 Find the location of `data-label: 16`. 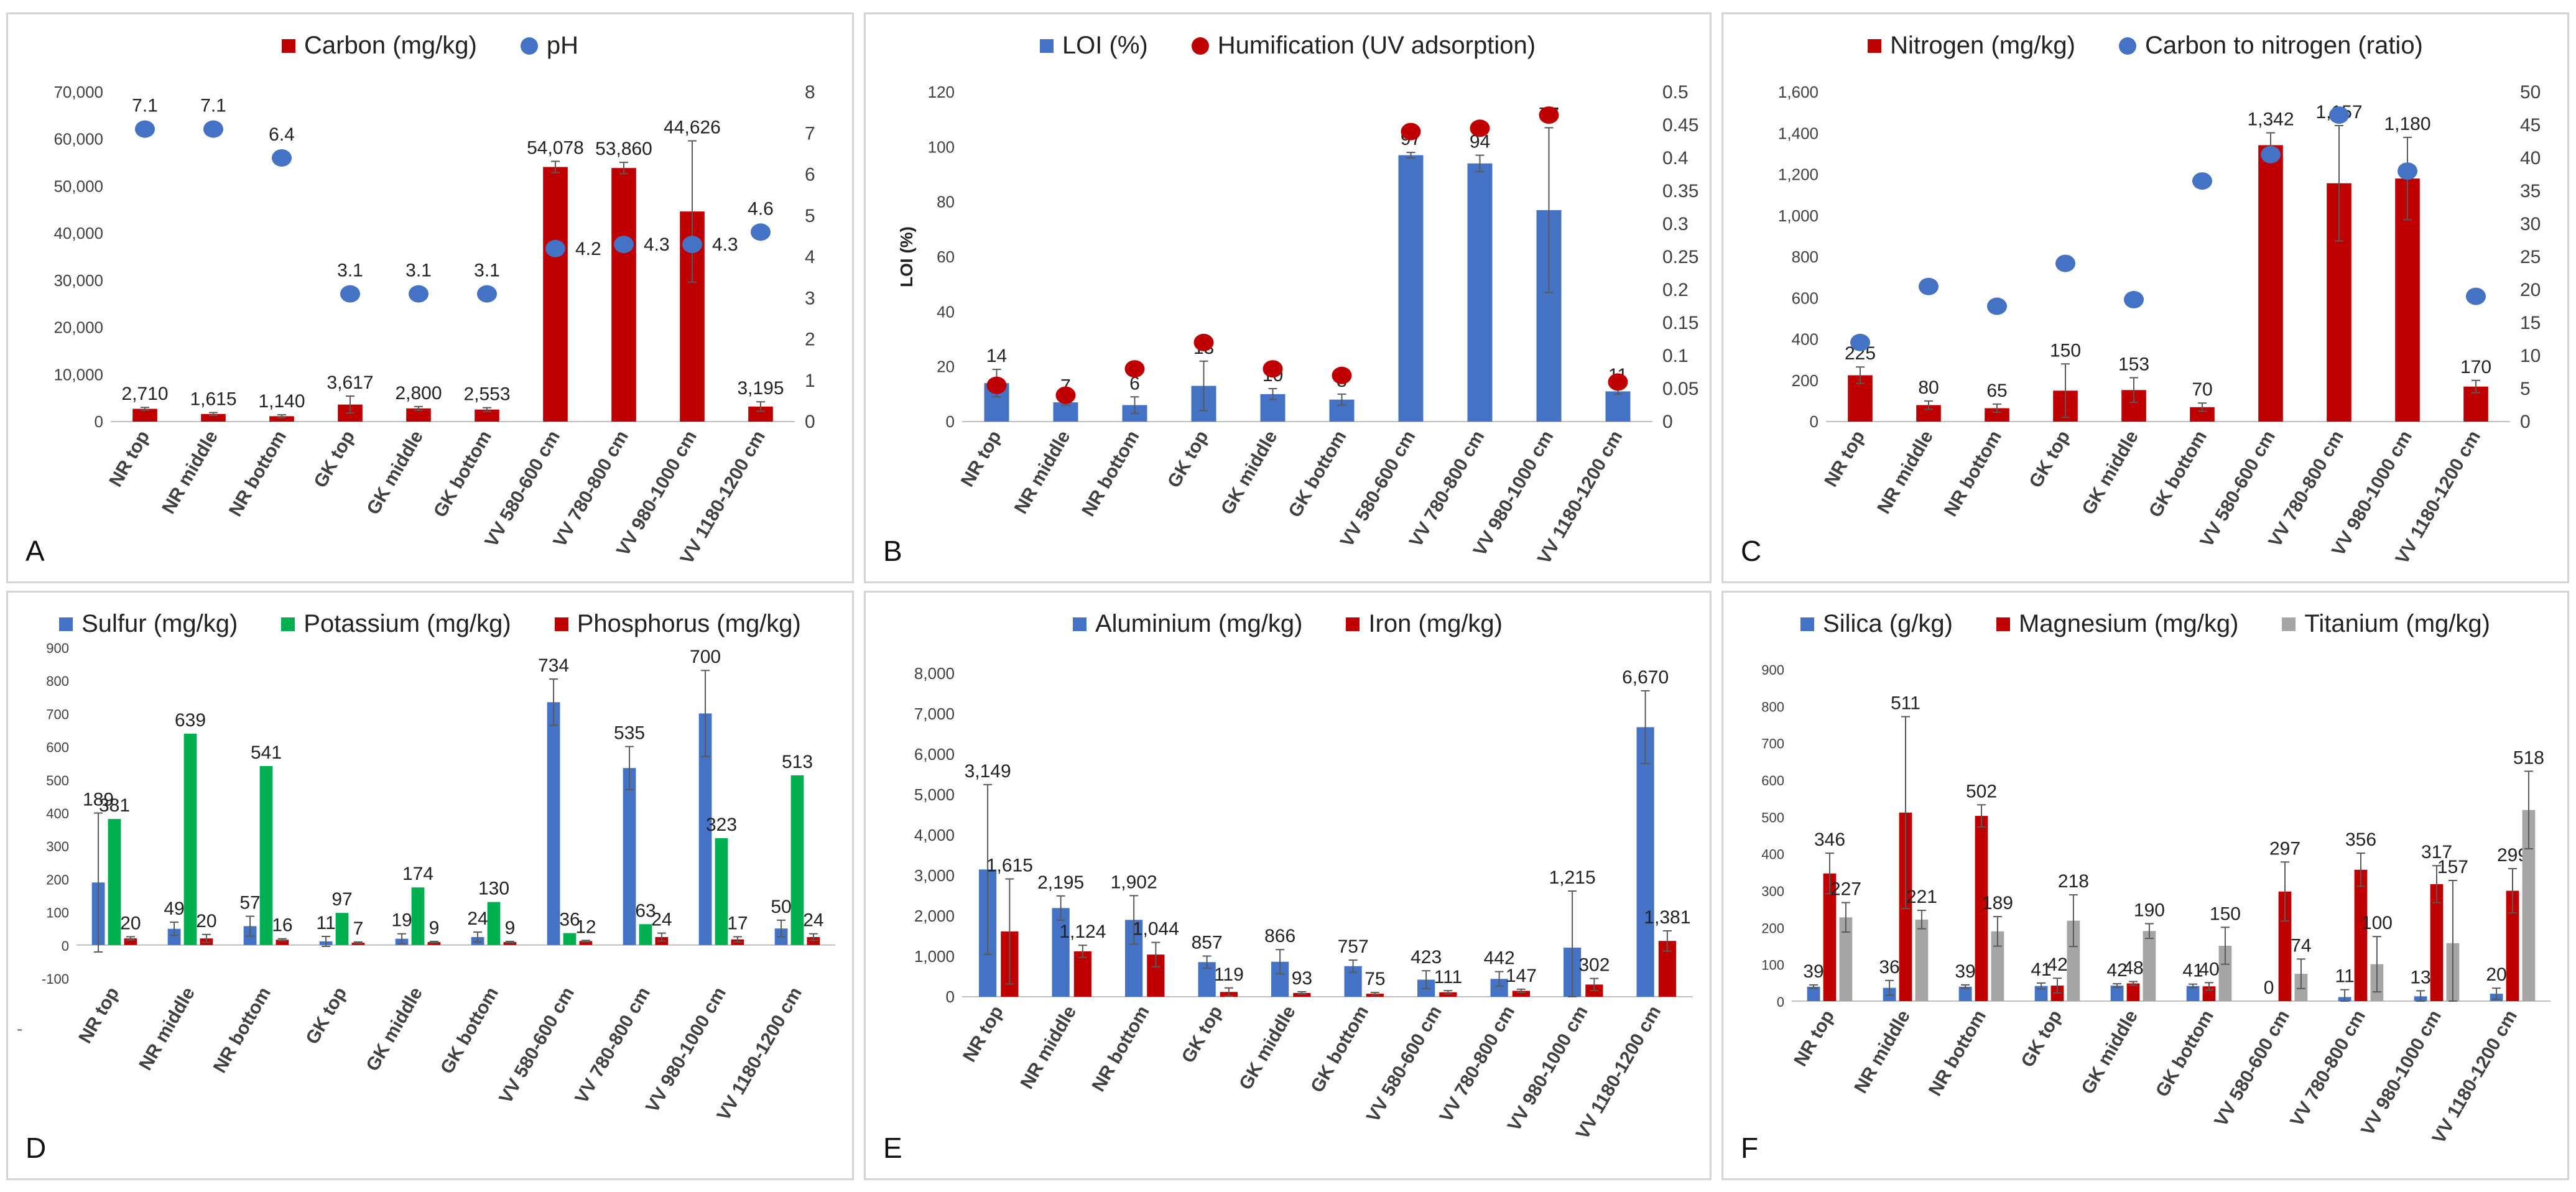

data-label: 16 is located at coordinates (282, 925).